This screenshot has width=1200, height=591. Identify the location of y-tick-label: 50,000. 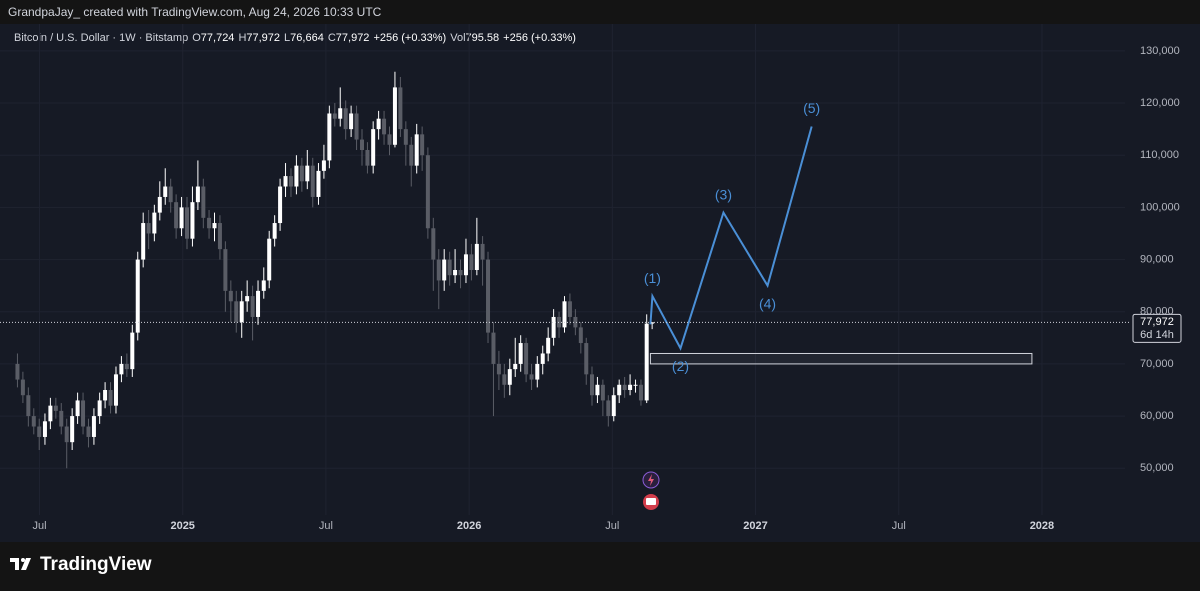
(1157, 468).